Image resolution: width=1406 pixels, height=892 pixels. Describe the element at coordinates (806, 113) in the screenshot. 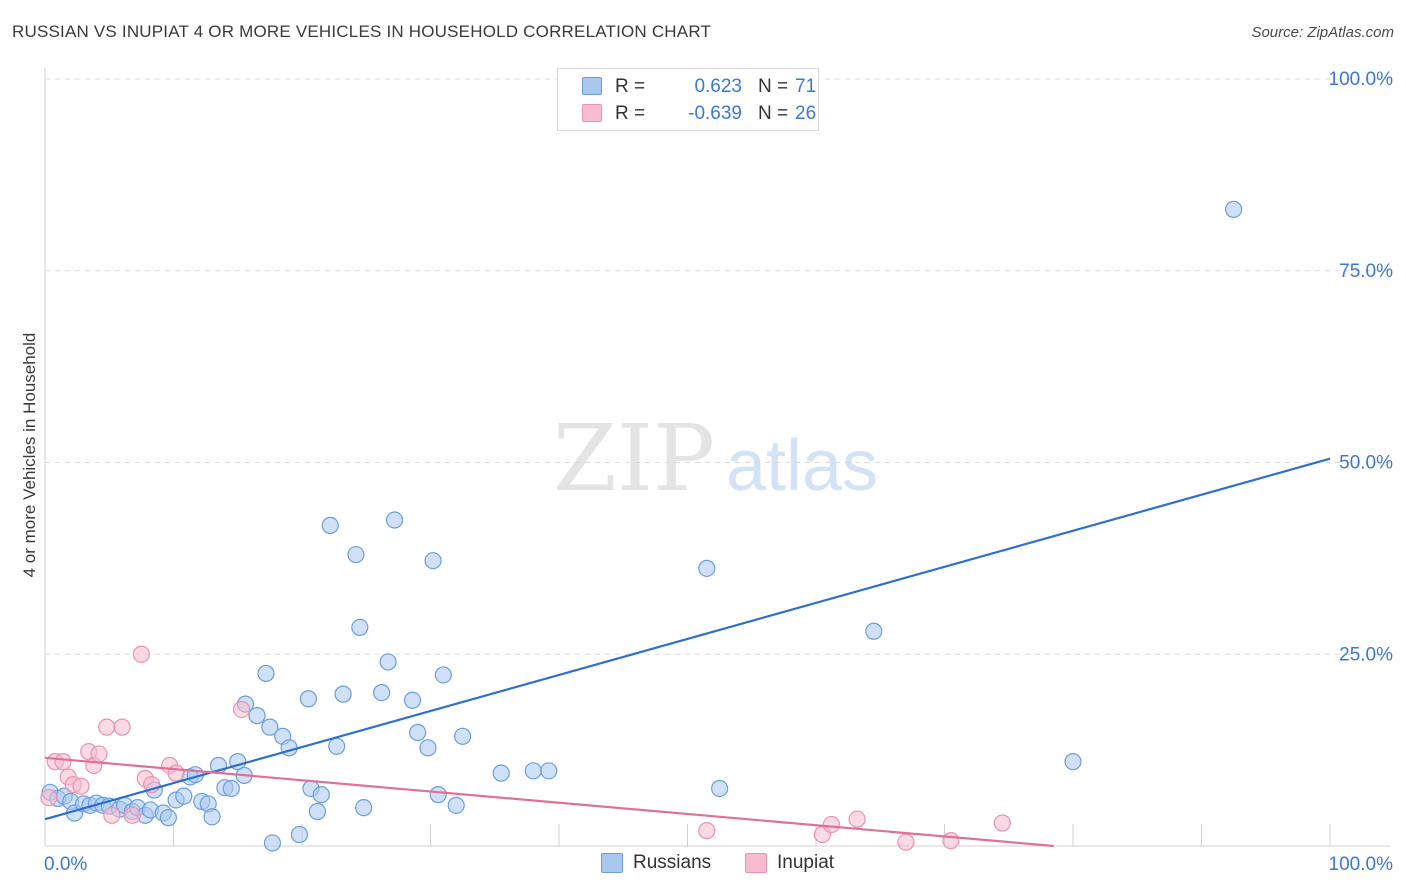

I see `legend-n-value: 26` at that location.